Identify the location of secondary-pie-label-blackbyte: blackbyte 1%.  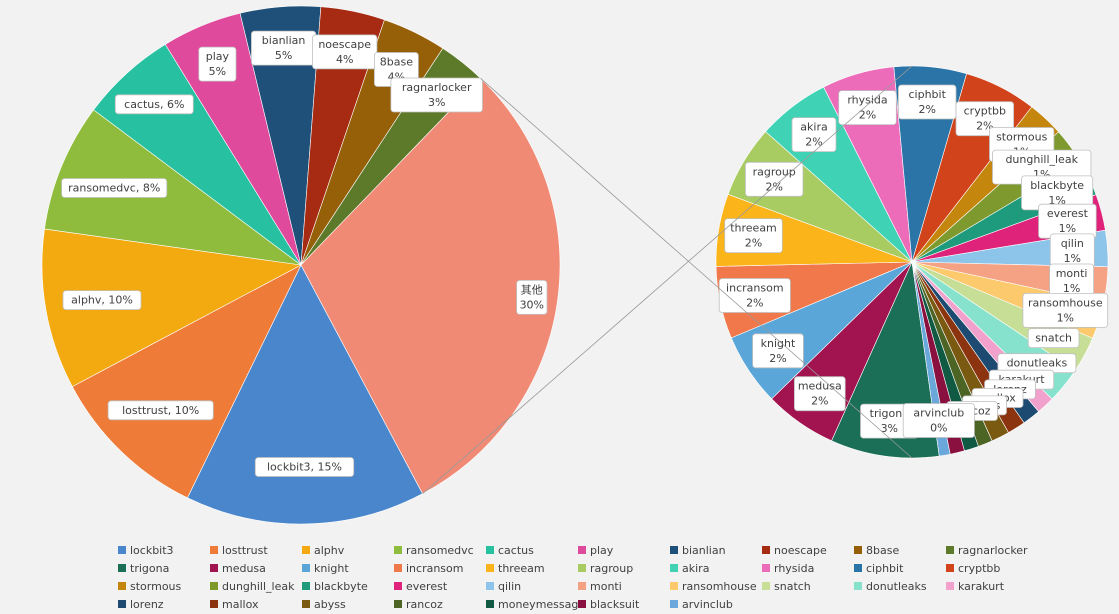
(1057, 193).